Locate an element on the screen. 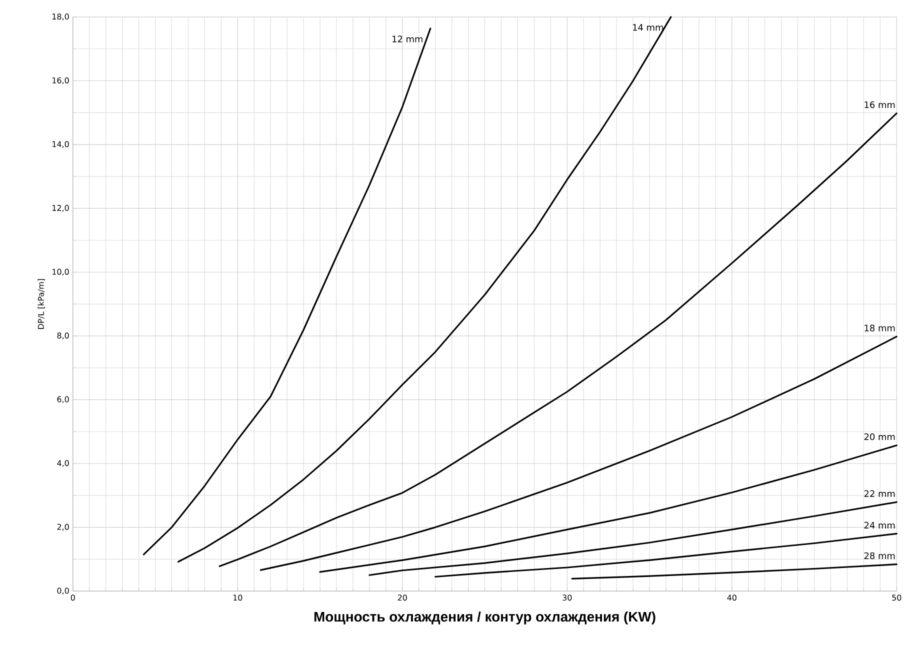  series-label: 12 mm is located at coordinates (407, 39).